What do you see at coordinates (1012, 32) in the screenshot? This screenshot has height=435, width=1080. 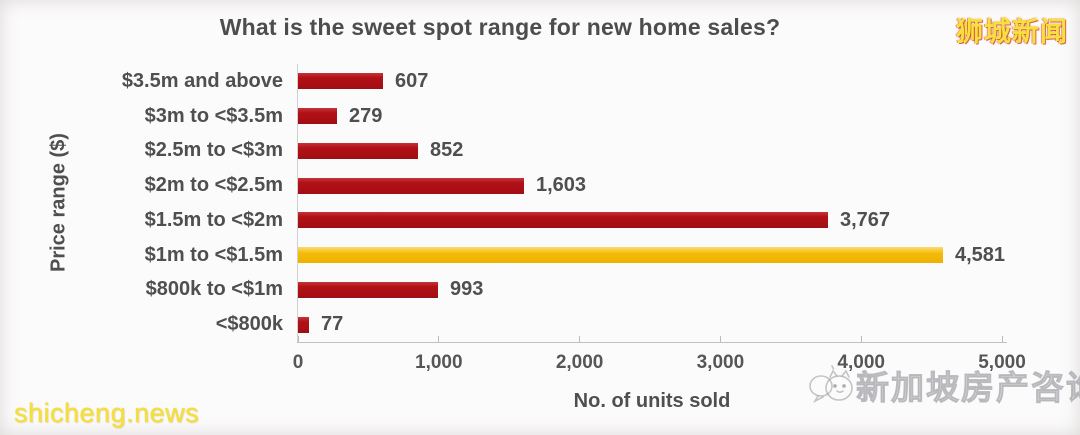 I see `watermark-top-right: 狮城新闻` at bounding box center [1012, 32].